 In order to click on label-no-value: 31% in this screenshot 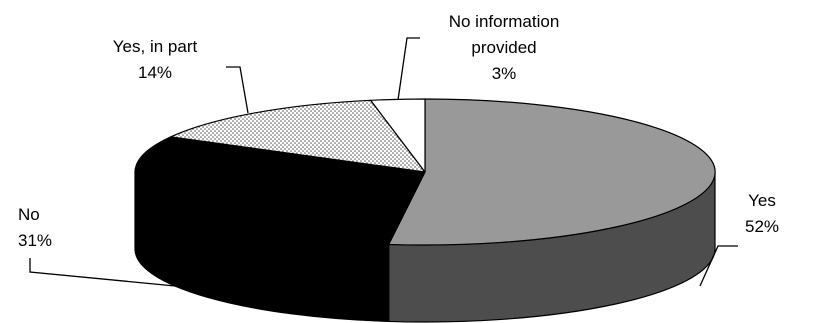, I will do `click(35, 240)`.